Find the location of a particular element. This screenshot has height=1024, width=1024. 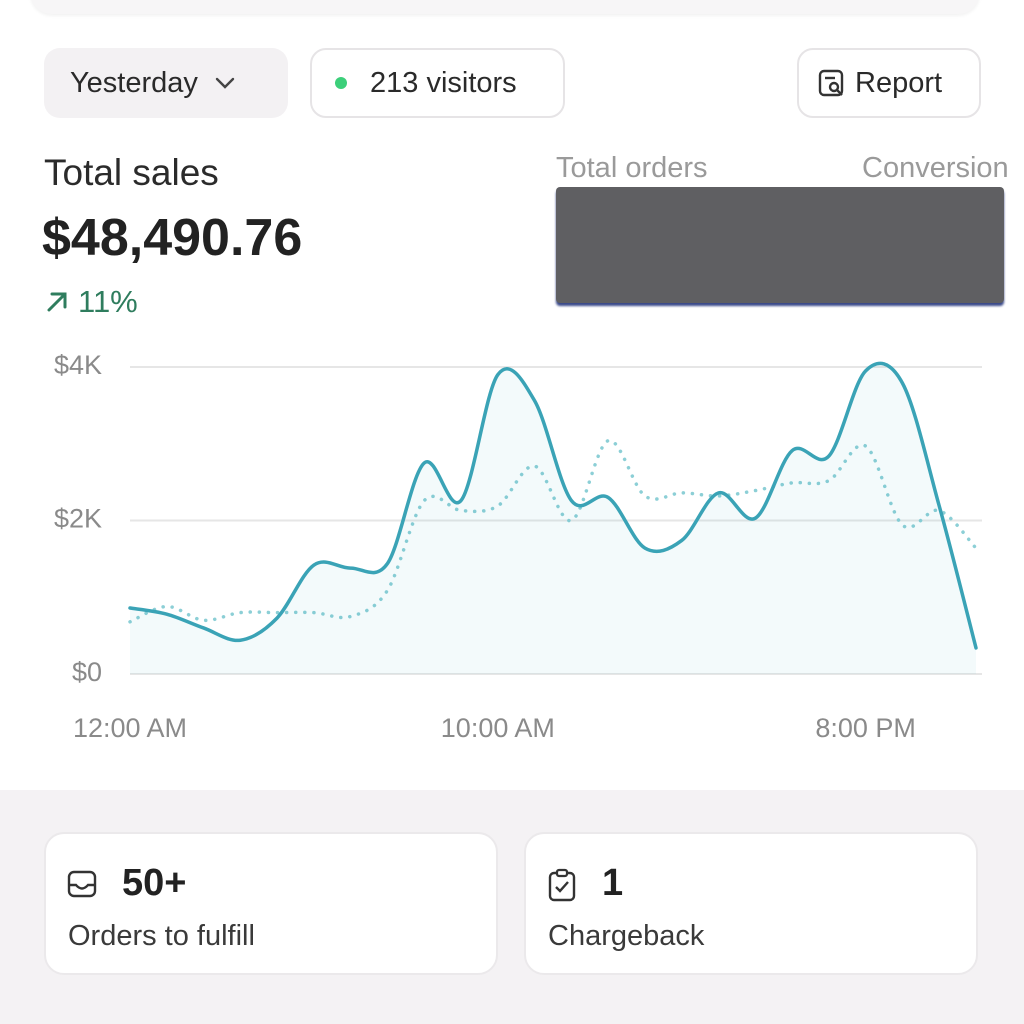

chargeback-card: 1 Chargeback is located at coordinates (751, 903).